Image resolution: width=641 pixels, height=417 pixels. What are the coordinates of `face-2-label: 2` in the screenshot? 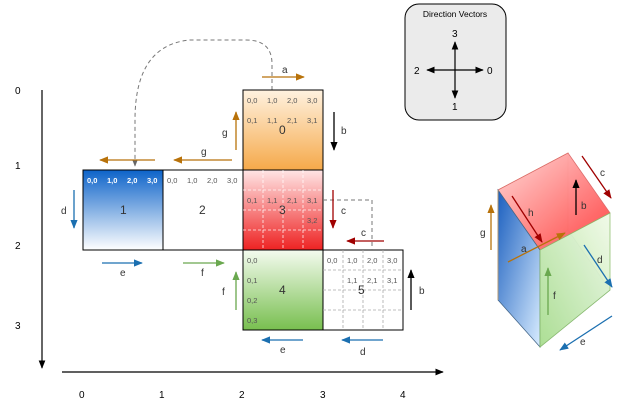 It's located at (202, 210).